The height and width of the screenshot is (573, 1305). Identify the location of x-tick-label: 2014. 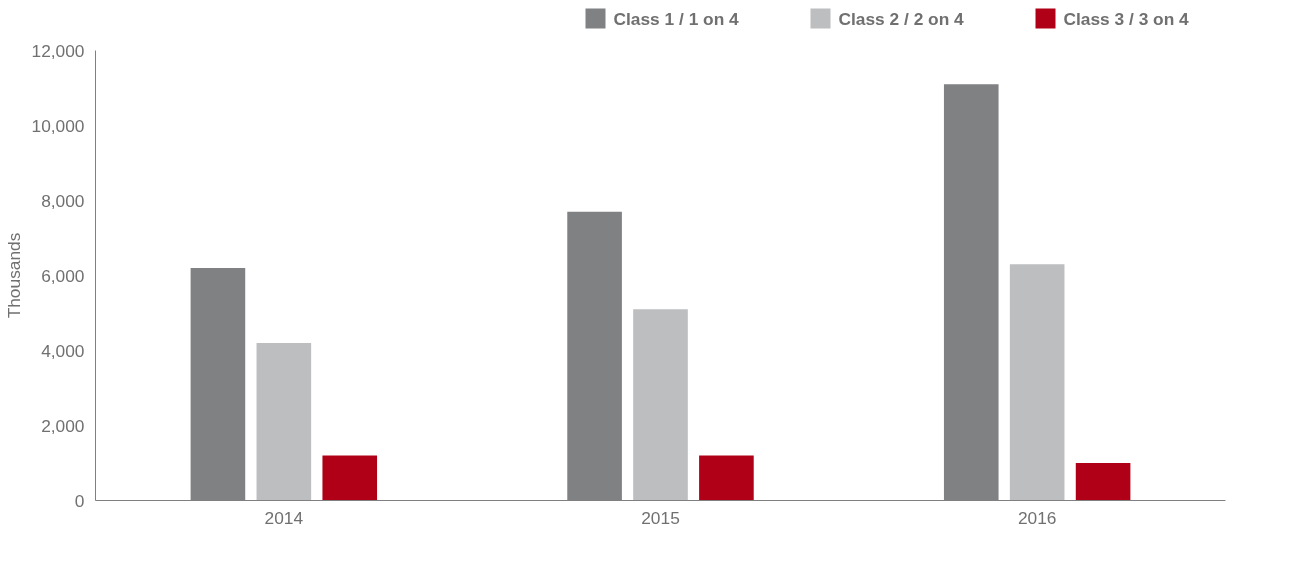
(284, 517).